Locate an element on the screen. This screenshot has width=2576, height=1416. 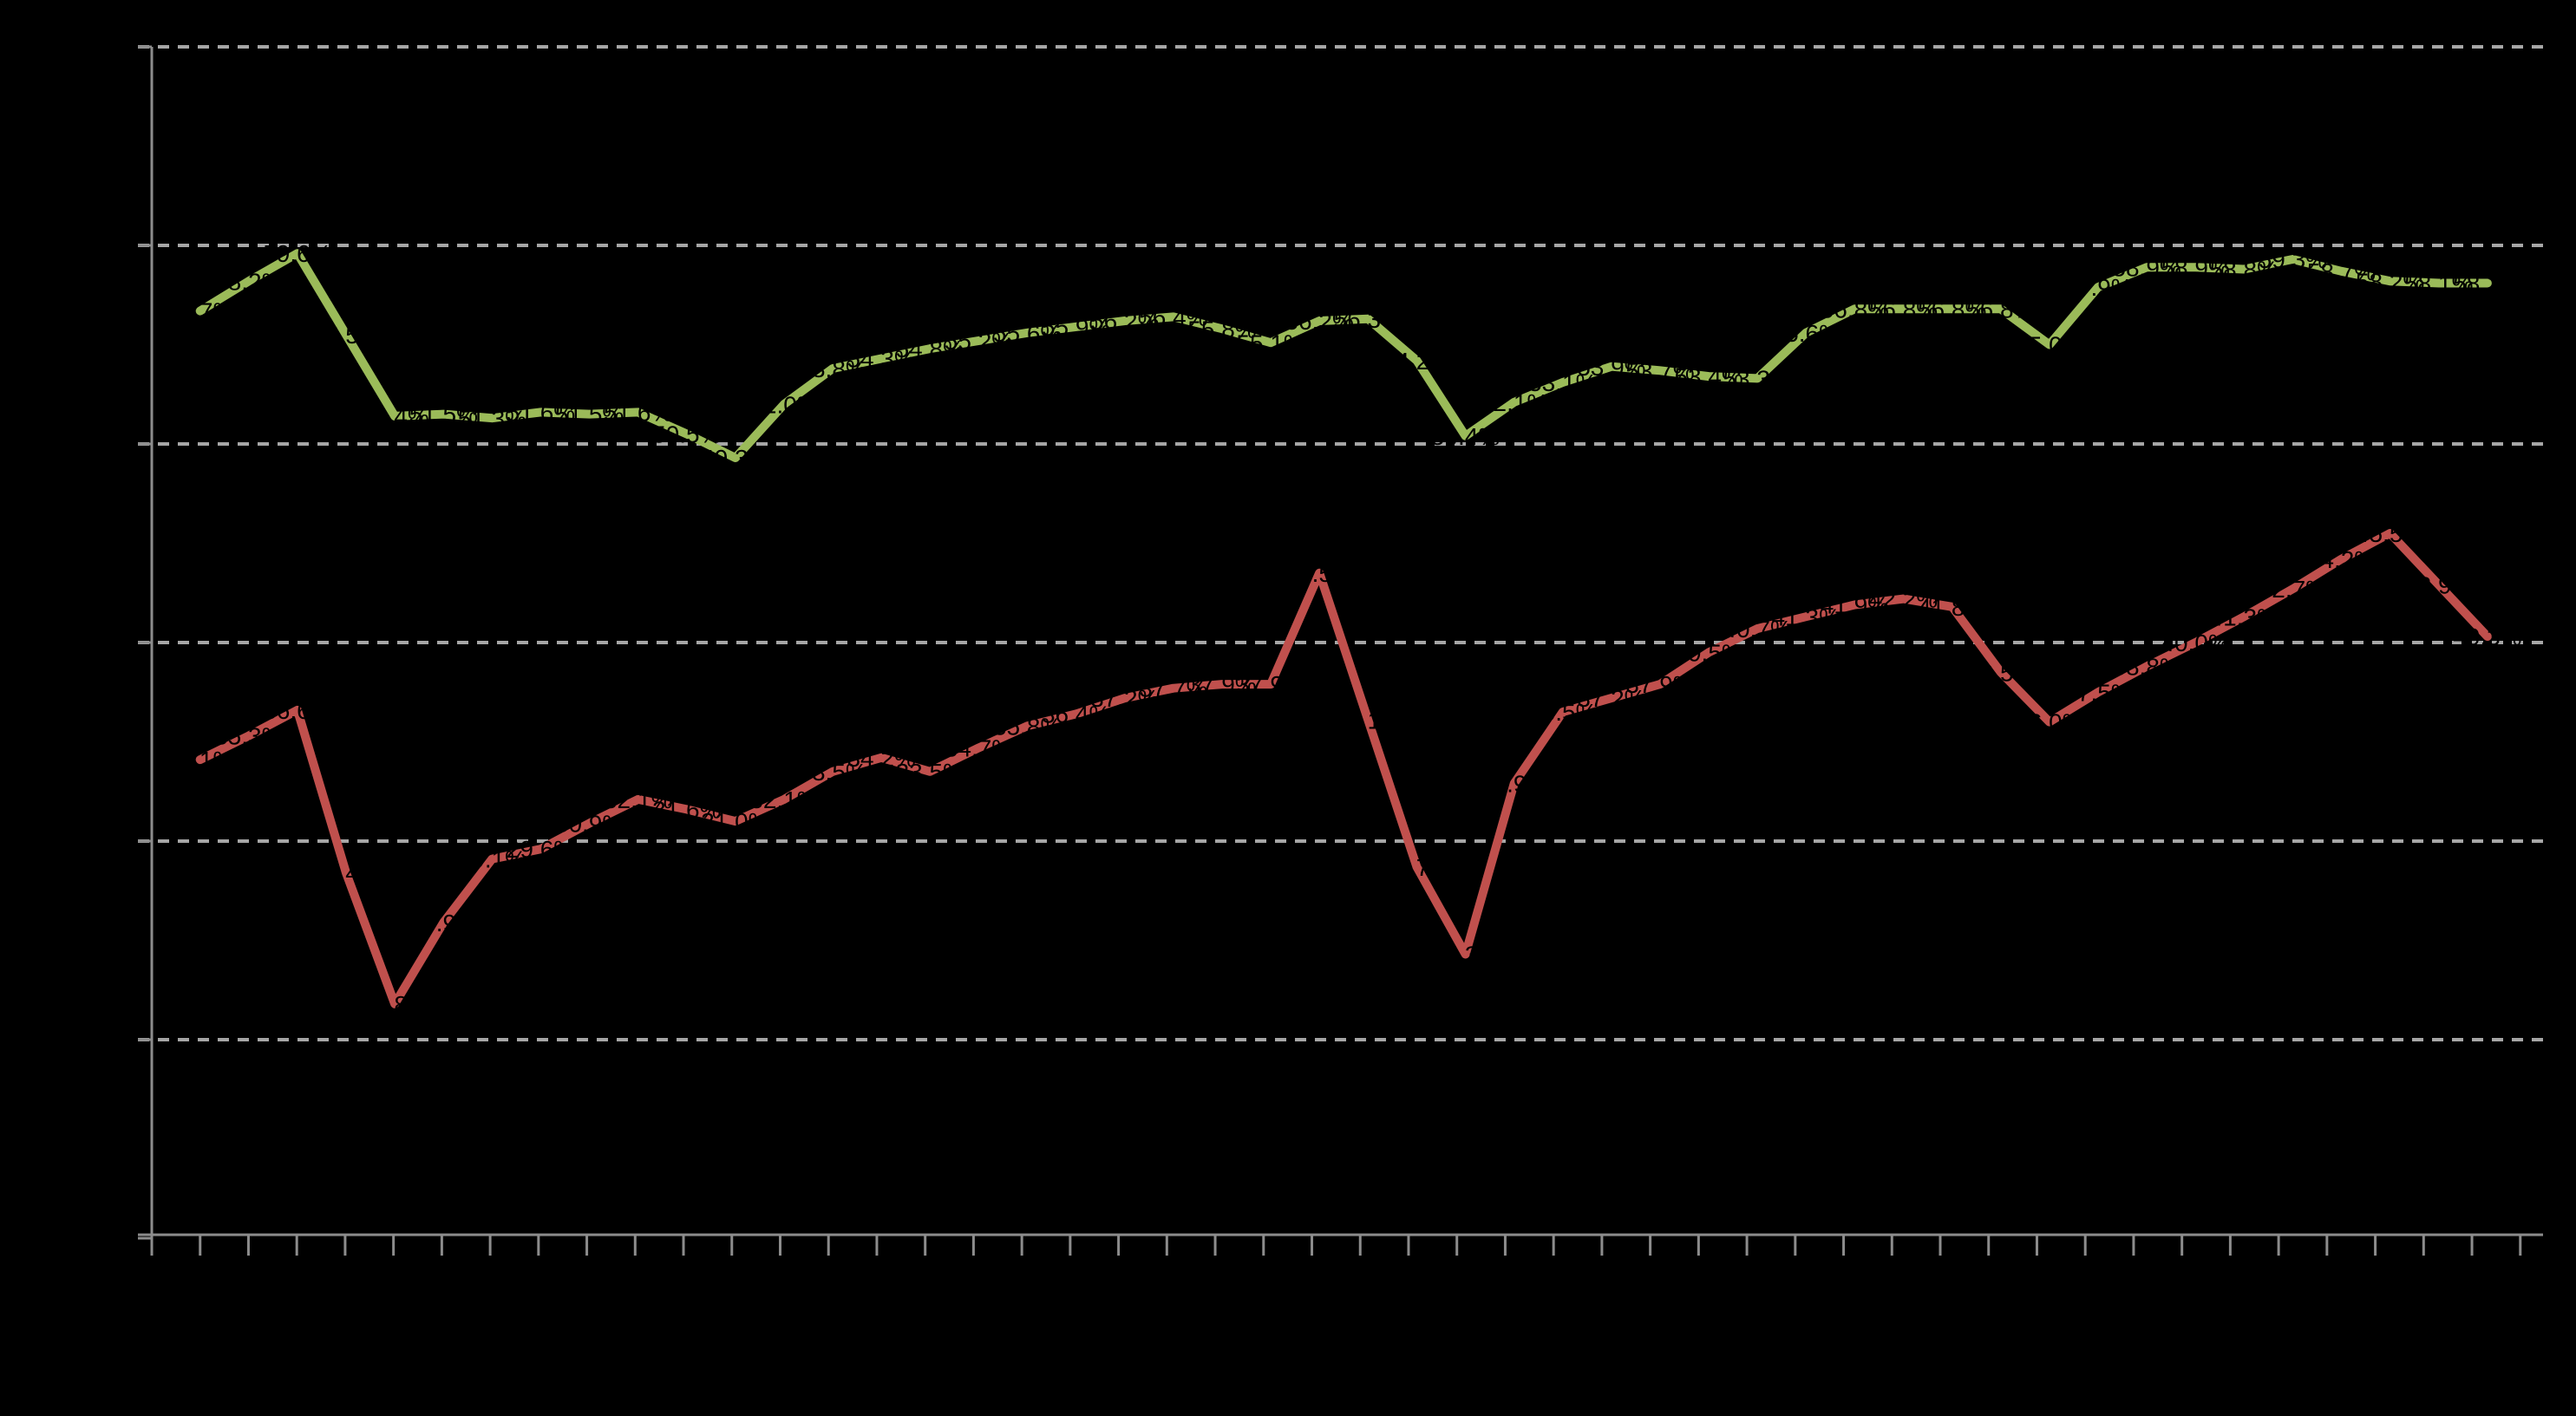
data-label: 42.7% is located at coordinates (2293, 589).